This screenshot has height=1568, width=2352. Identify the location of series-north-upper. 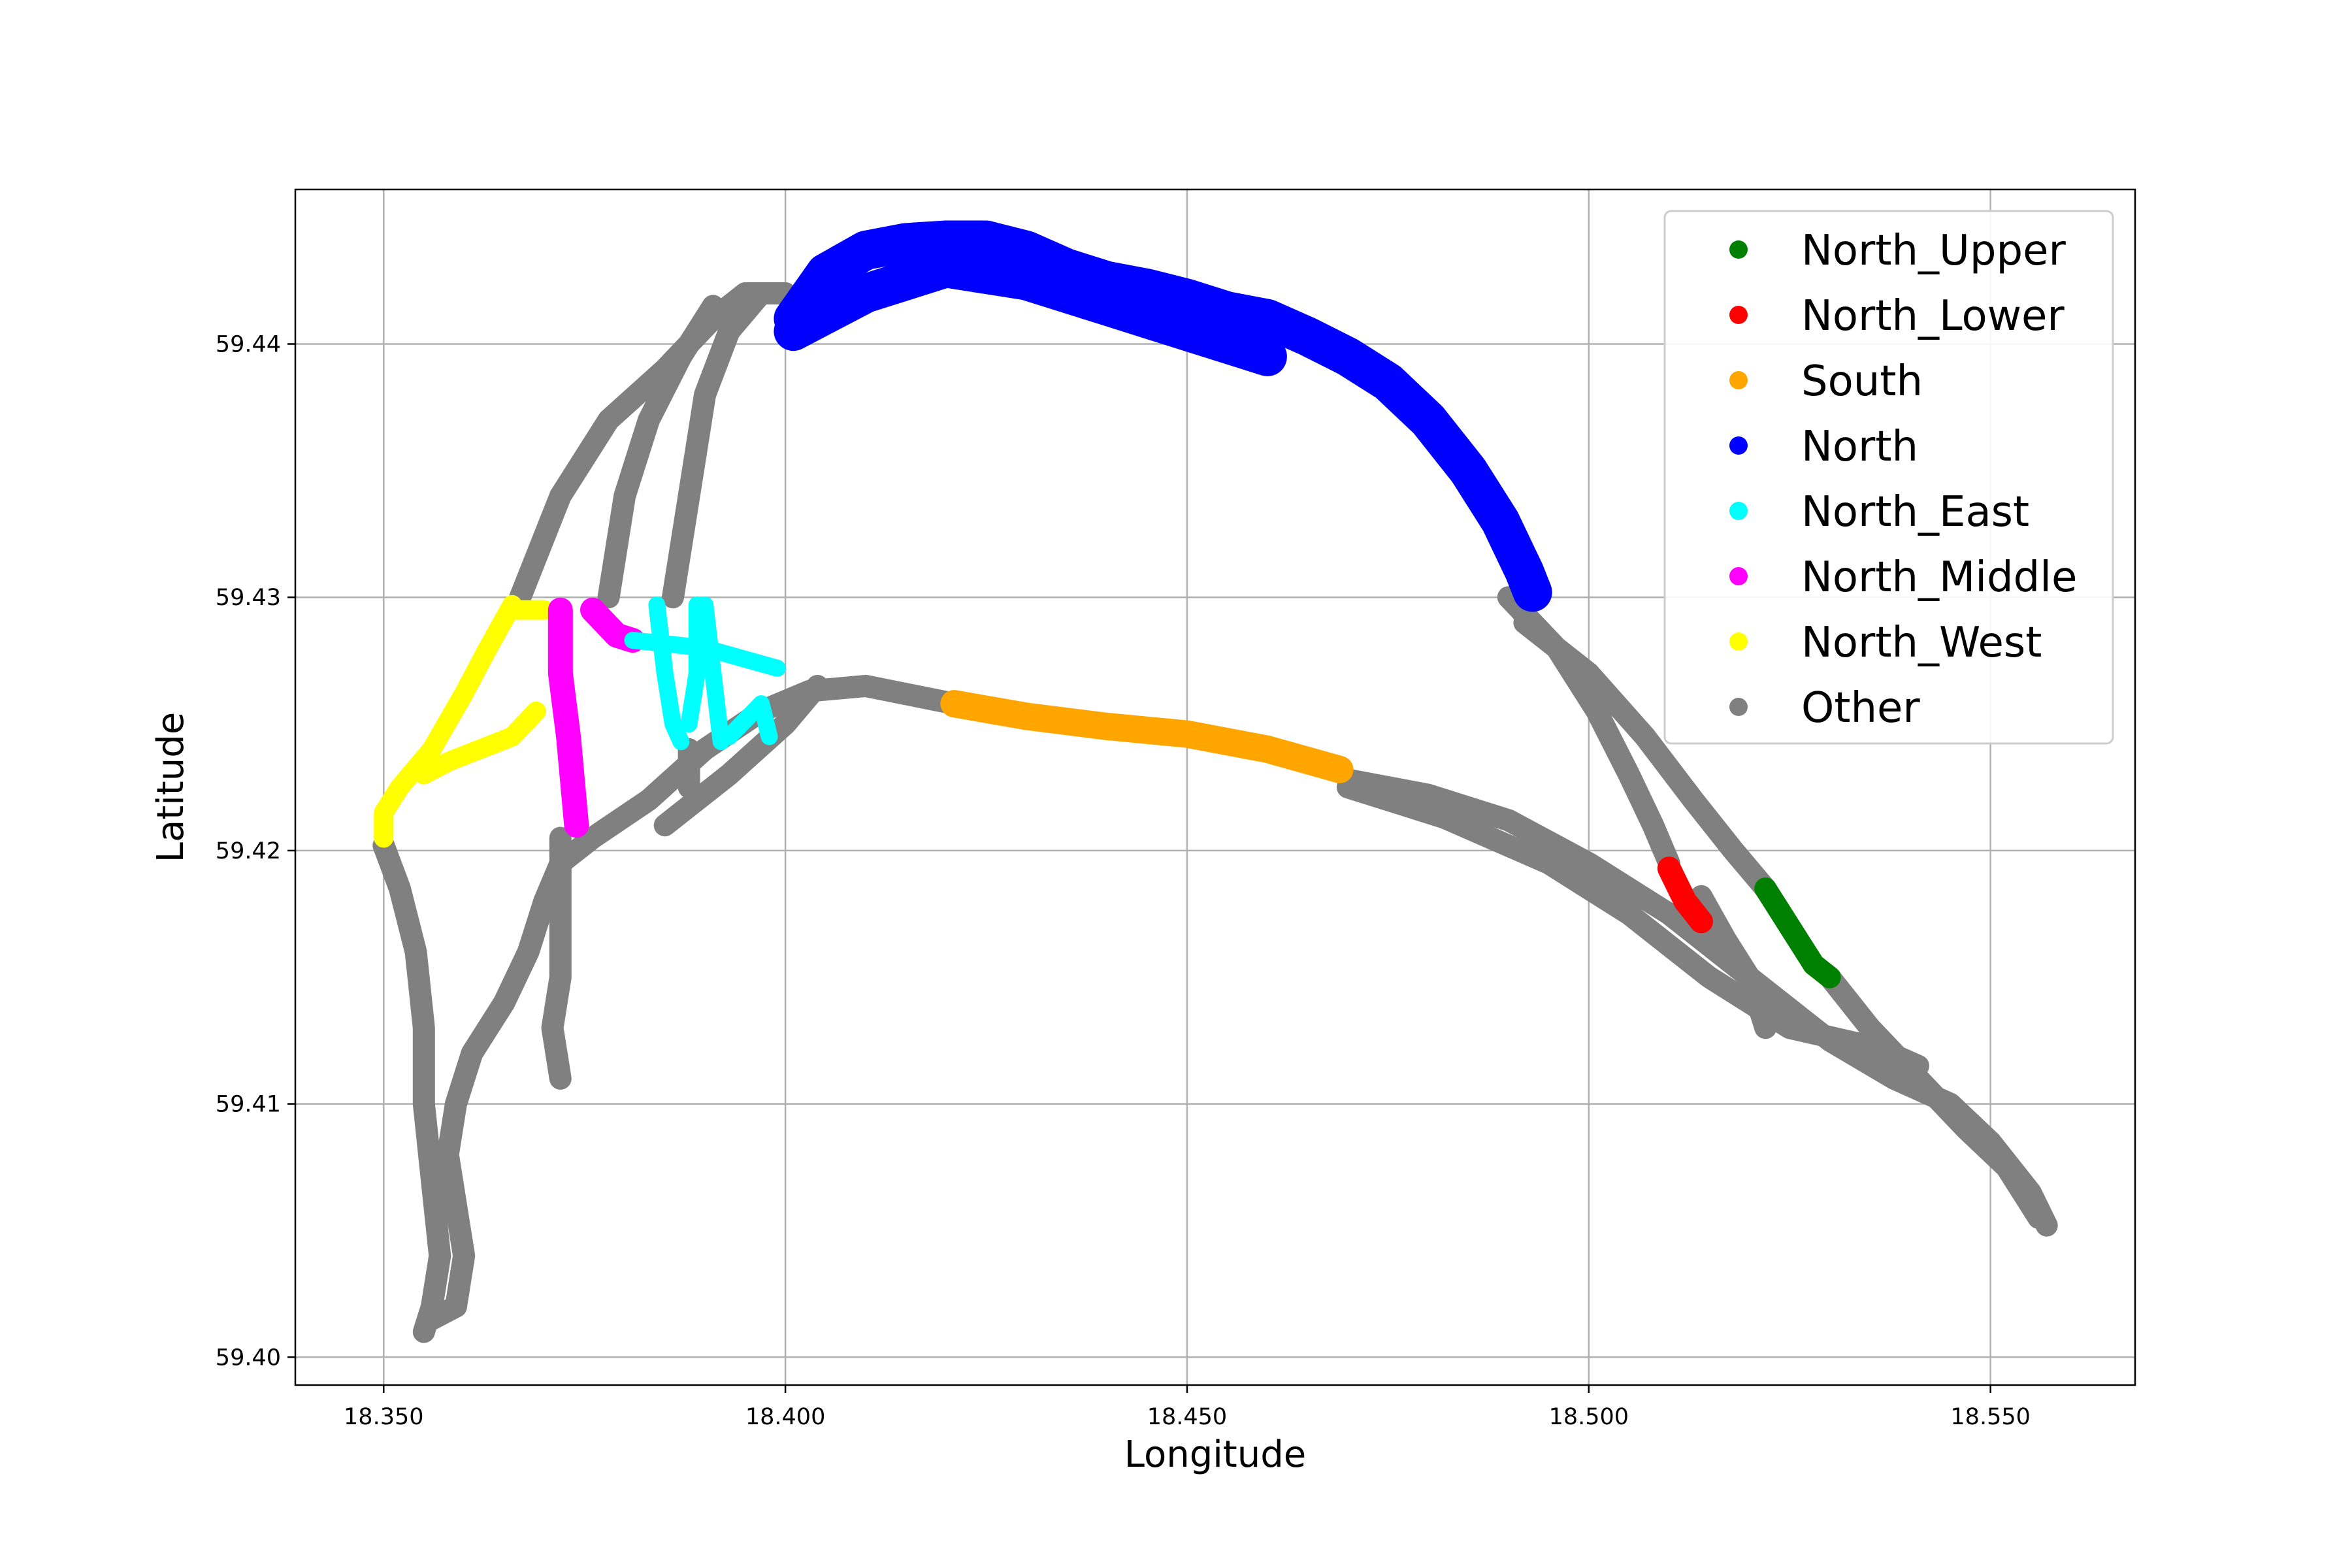
(1797, 932).